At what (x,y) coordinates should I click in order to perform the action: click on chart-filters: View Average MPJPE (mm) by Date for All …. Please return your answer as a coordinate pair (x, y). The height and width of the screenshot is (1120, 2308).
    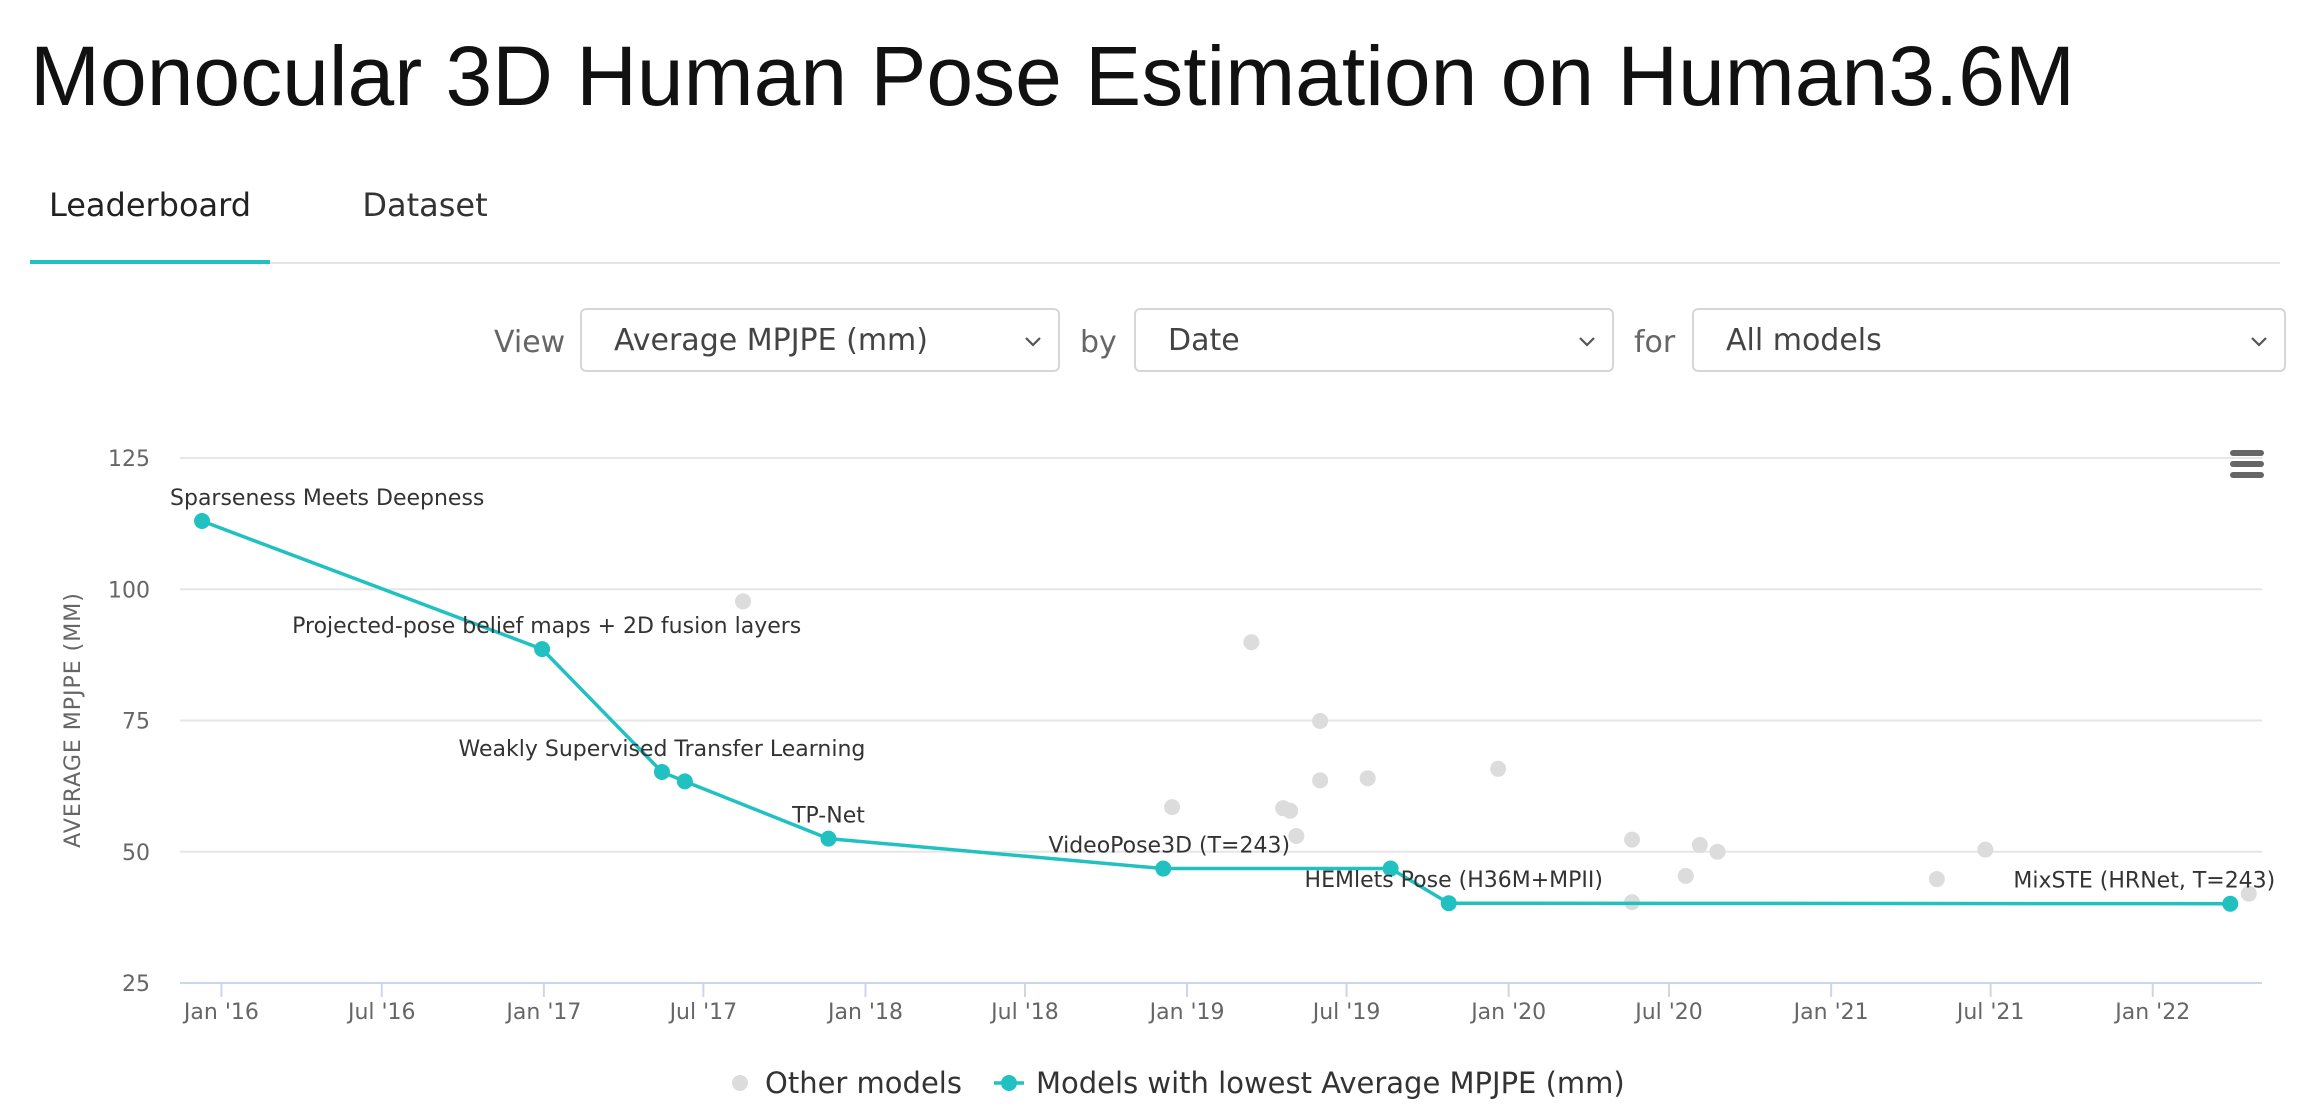
    Looking at the image, I should click on (1154, 343).